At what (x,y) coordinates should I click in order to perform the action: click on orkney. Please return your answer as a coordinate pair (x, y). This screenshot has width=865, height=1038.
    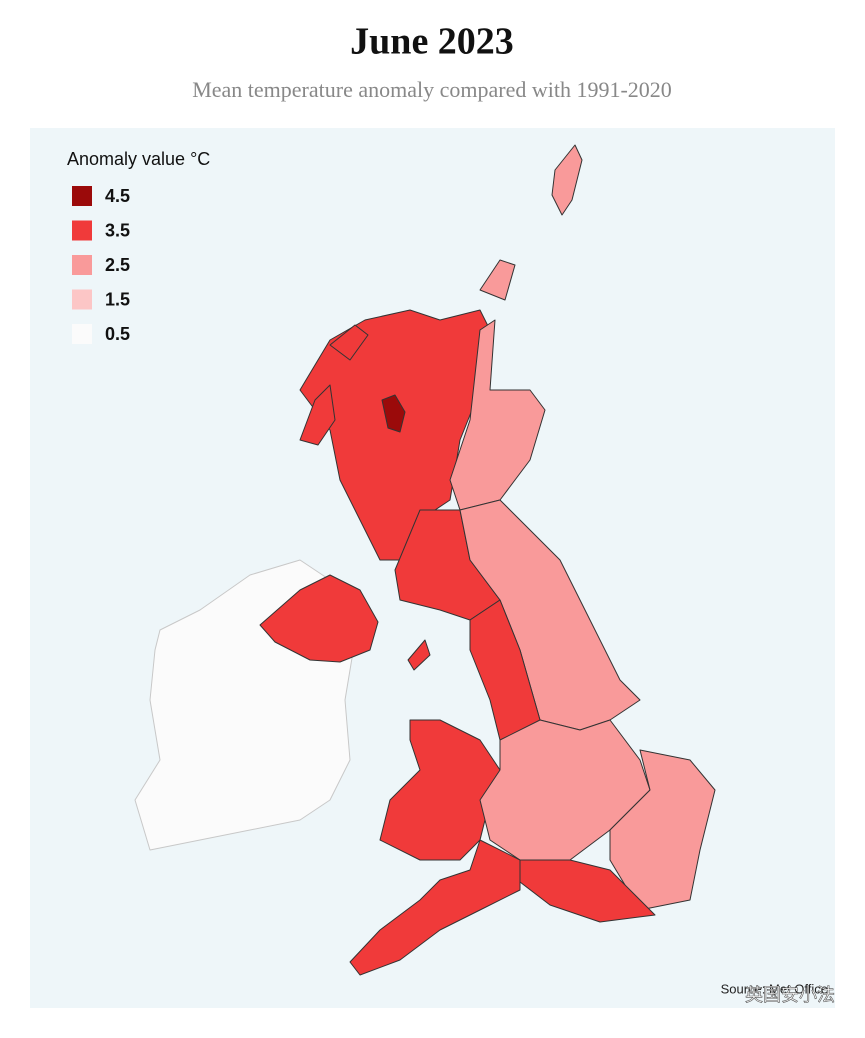
    Looking at the image, I should click on (497, 280).